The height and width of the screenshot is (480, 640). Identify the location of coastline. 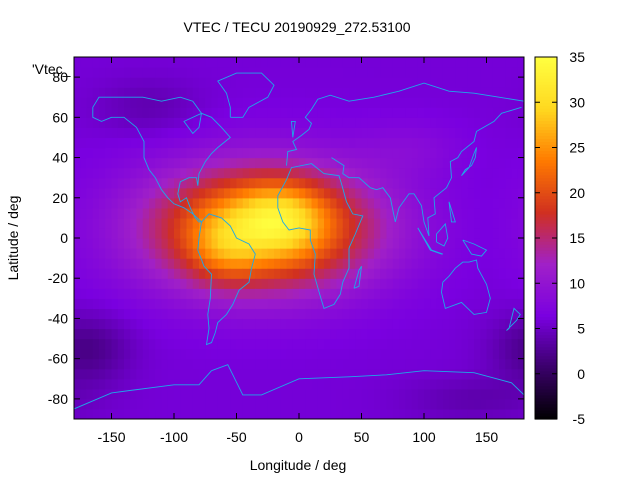
(405, 124).